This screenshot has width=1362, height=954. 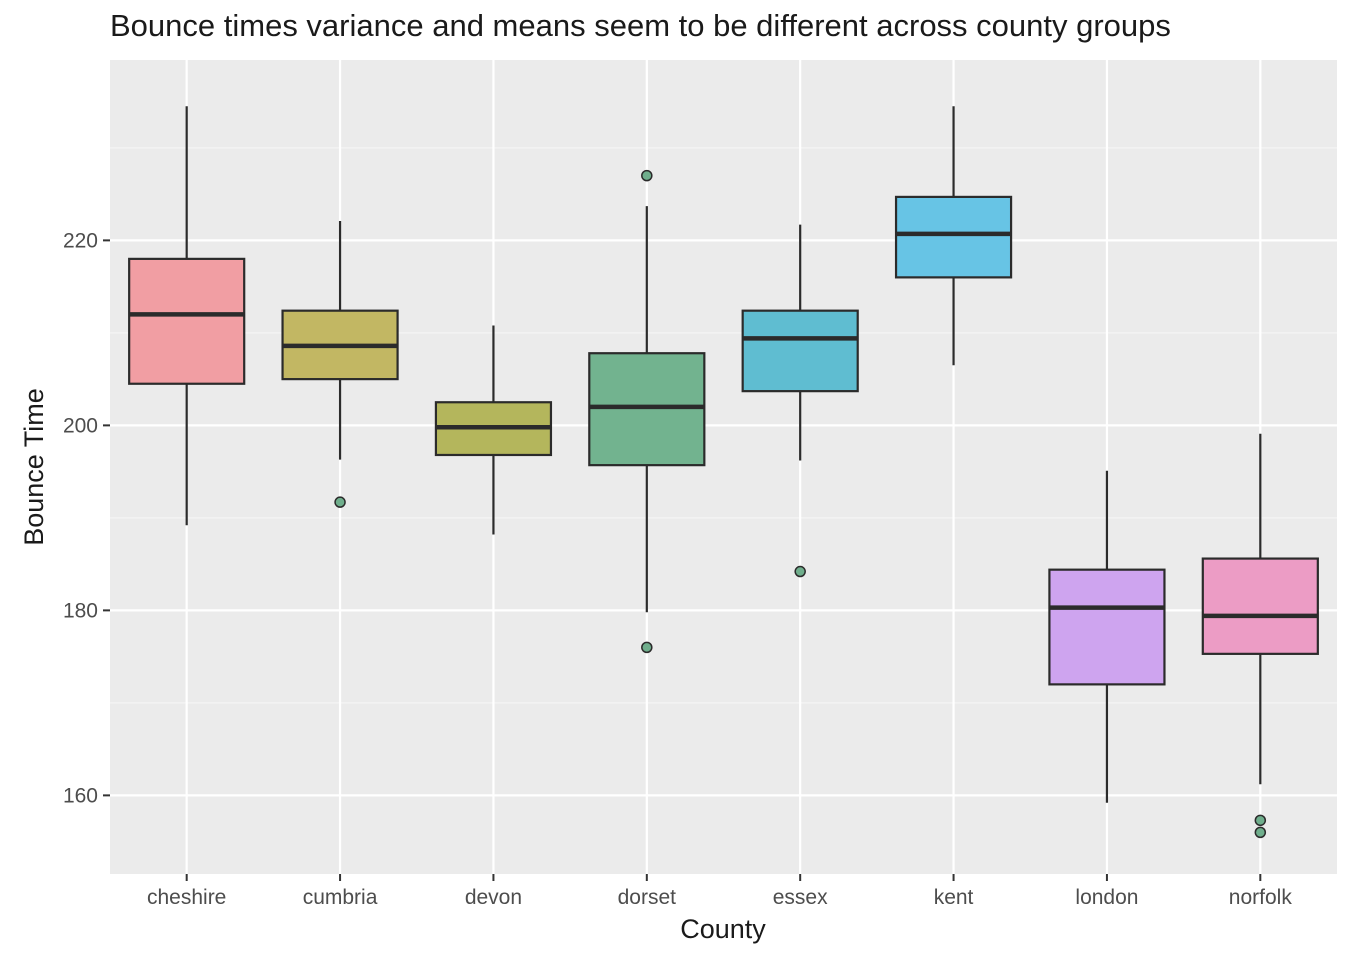 I want to click on box-cumbria, so click(x=340, y=364).